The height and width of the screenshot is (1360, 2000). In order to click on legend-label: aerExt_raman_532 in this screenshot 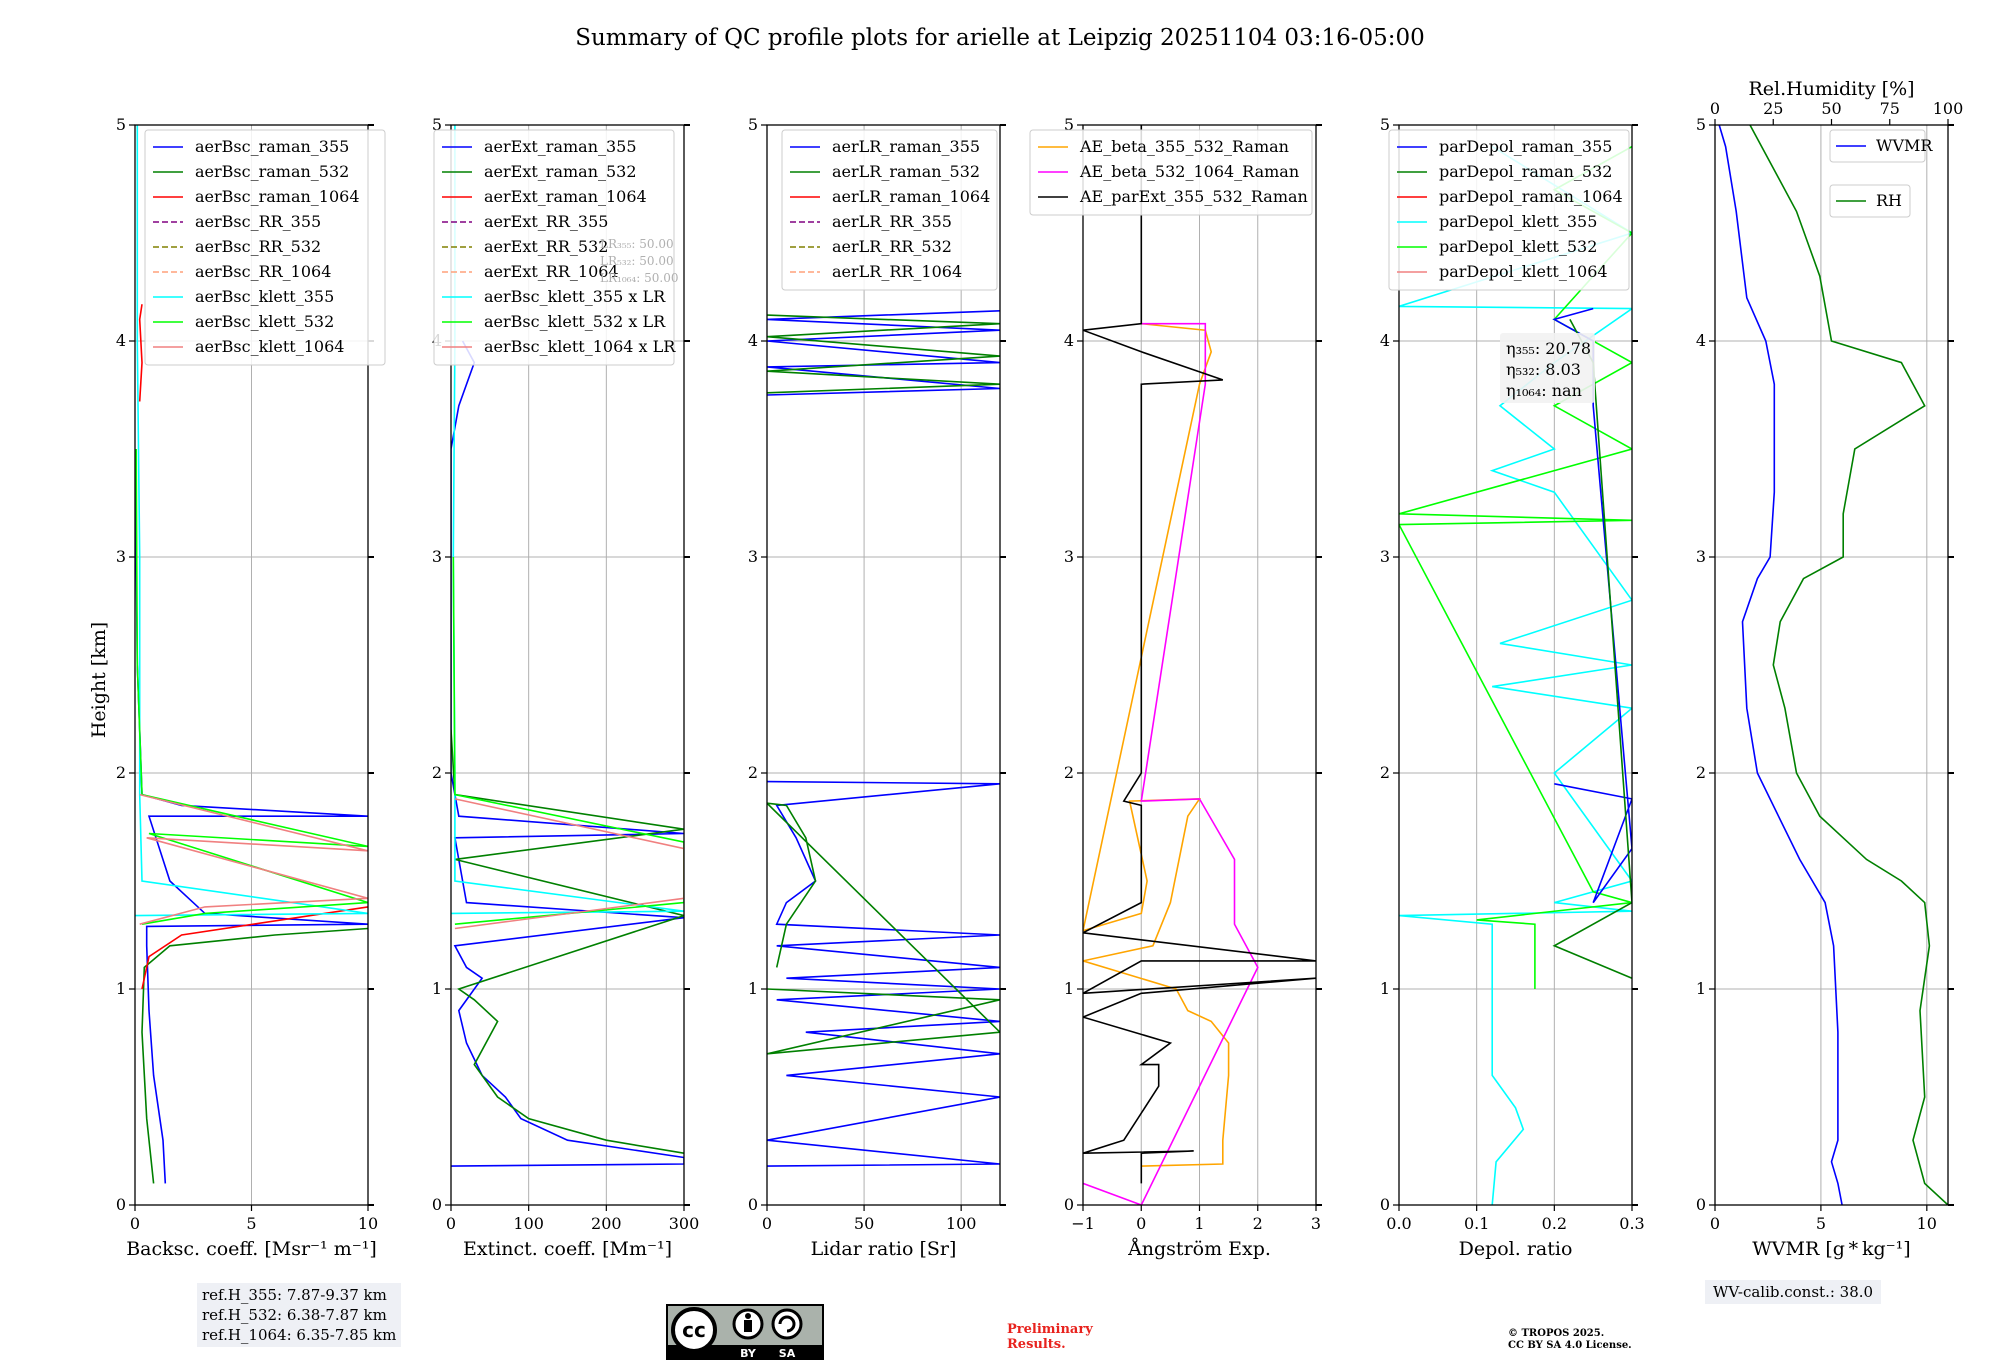, I will do `click(560, 171)`.